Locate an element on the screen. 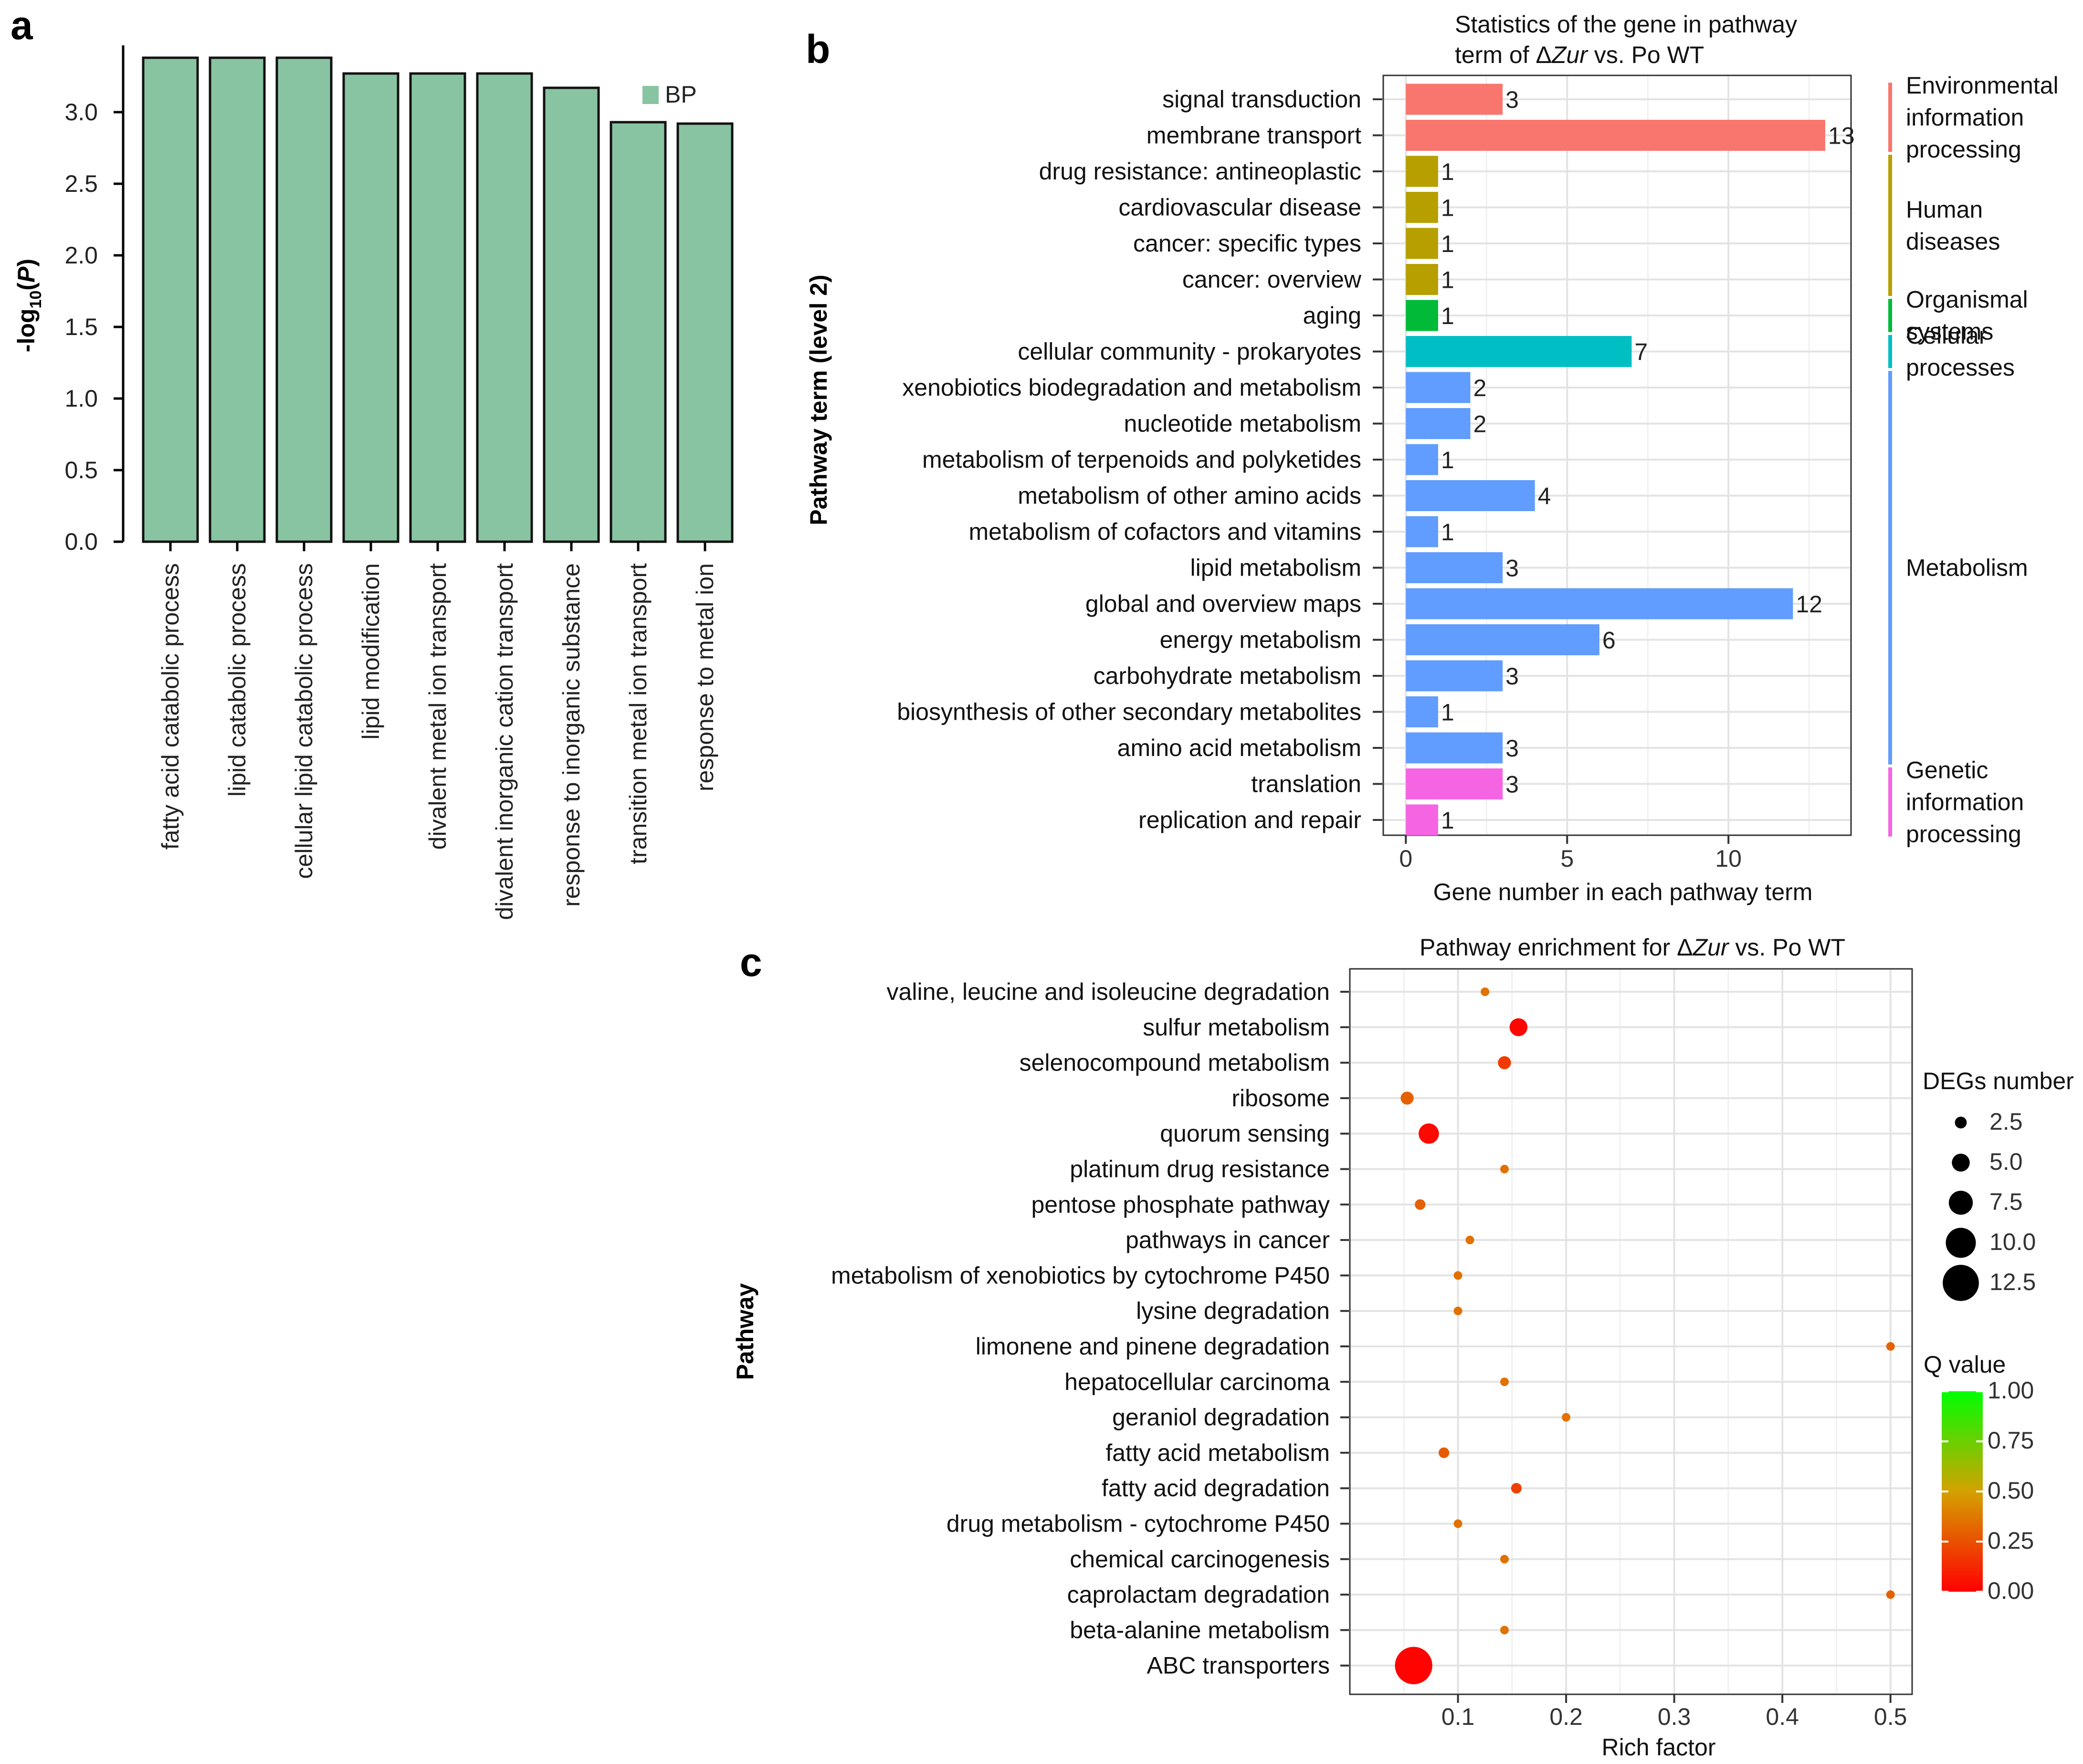 The width and height of the screenshot is (2083, 1764). a-x-tick-label: cellular lipid catabolic process is located at coordinates (304, 721).